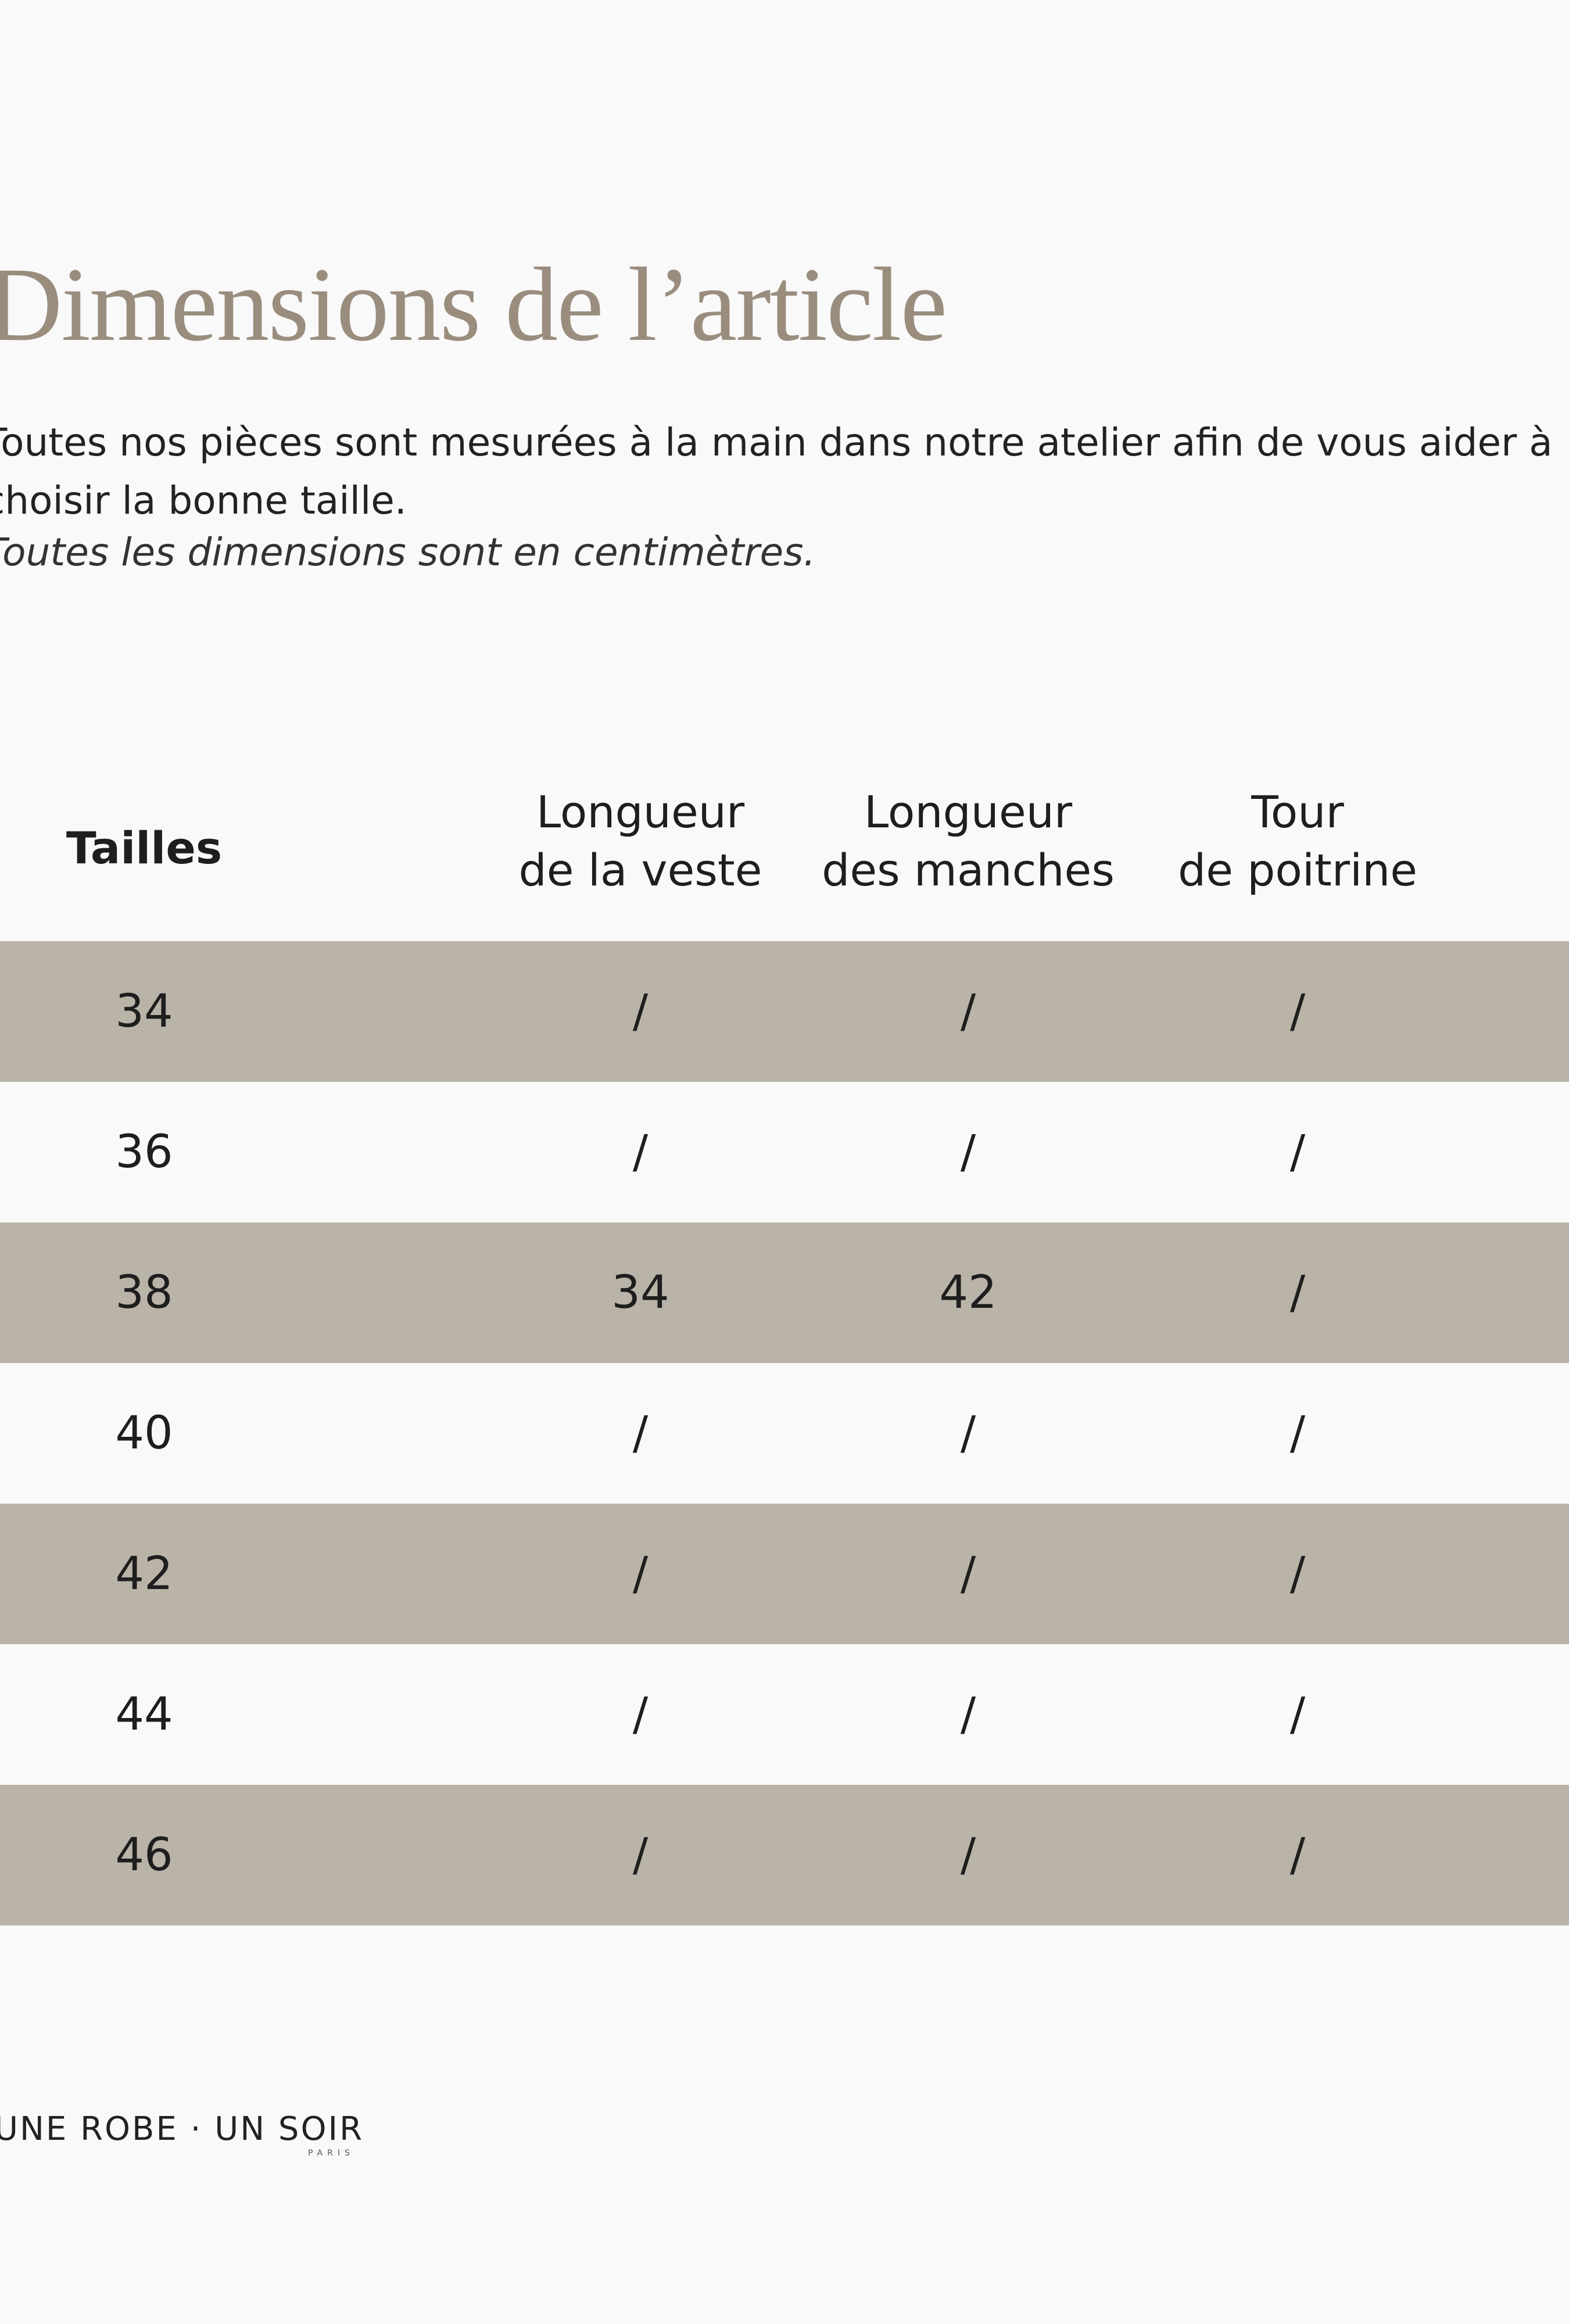  Describe the element at coordinates (144, 1855) in the screenshot. I see `table-cell: 46` at that location.